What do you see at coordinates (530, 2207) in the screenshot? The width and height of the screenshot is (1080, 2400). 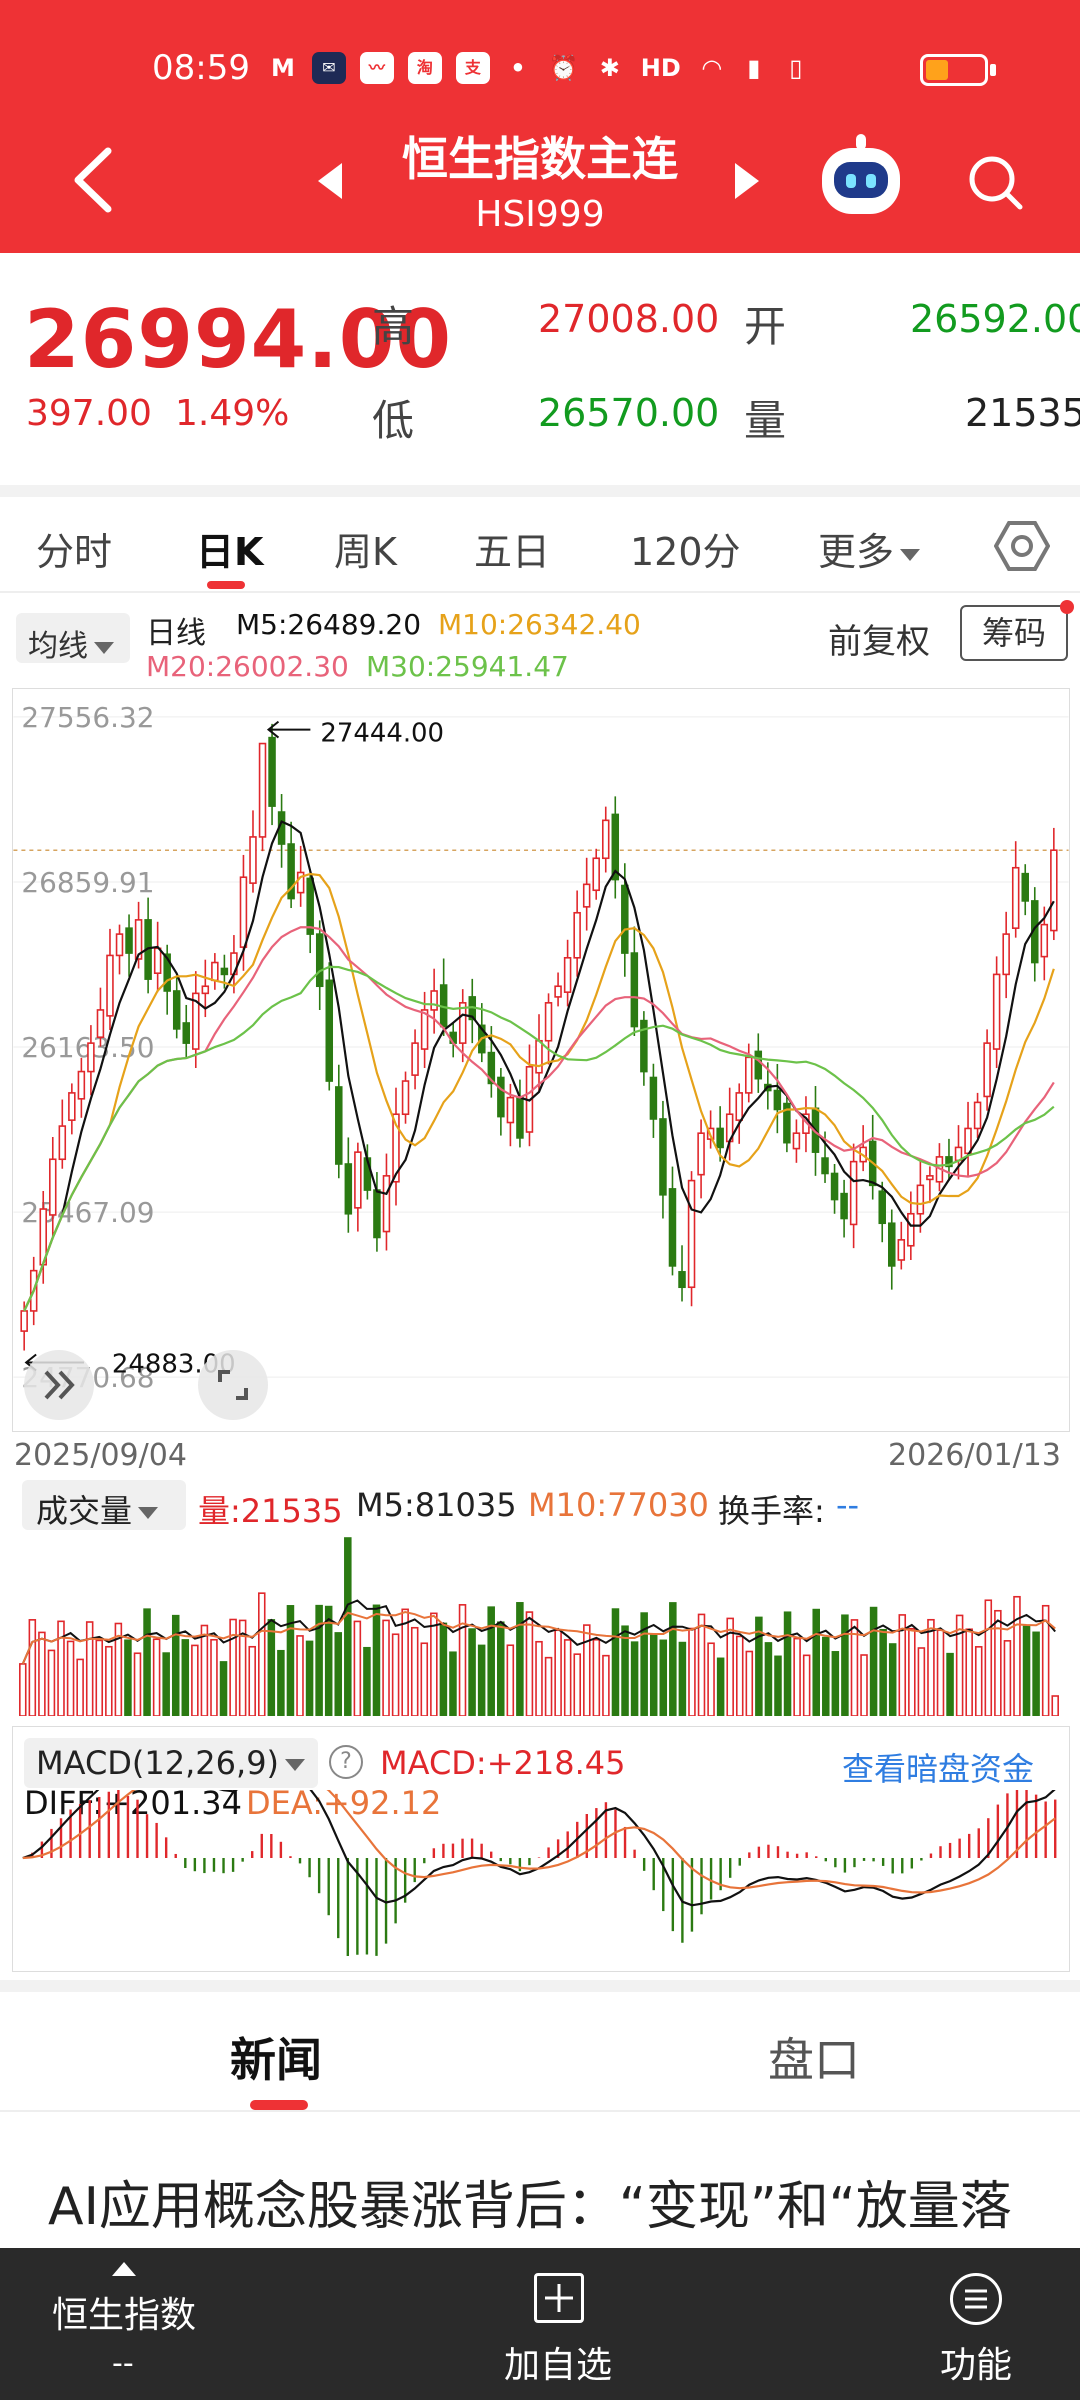 I see `news-headline: AI应用概念股暴涨背后：“变现”和“放量落` at bounding box center [530, 2207].